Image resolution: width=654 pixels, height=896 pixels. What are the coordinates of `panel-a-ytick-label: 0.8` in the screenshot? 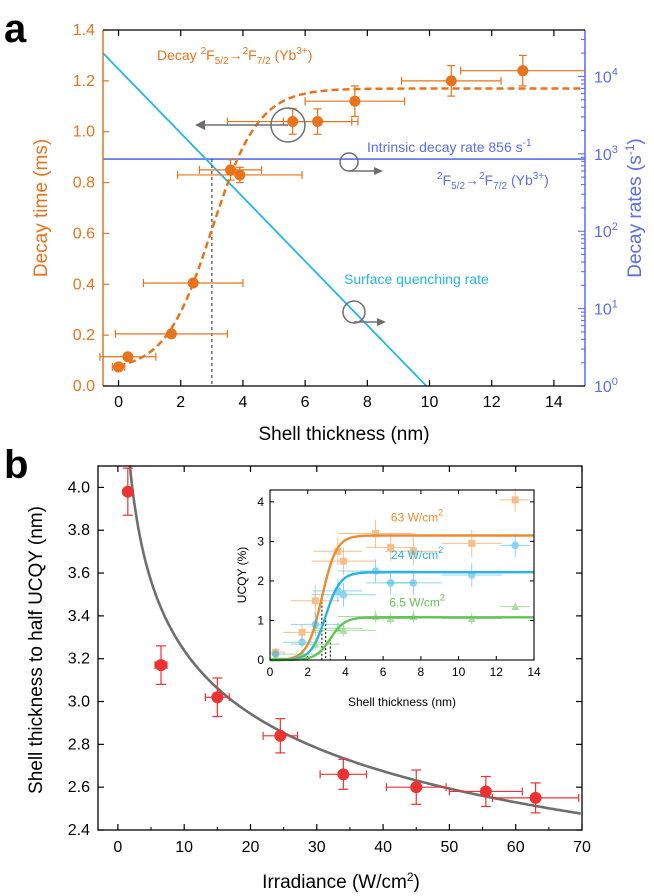 It's located at (84, 183).